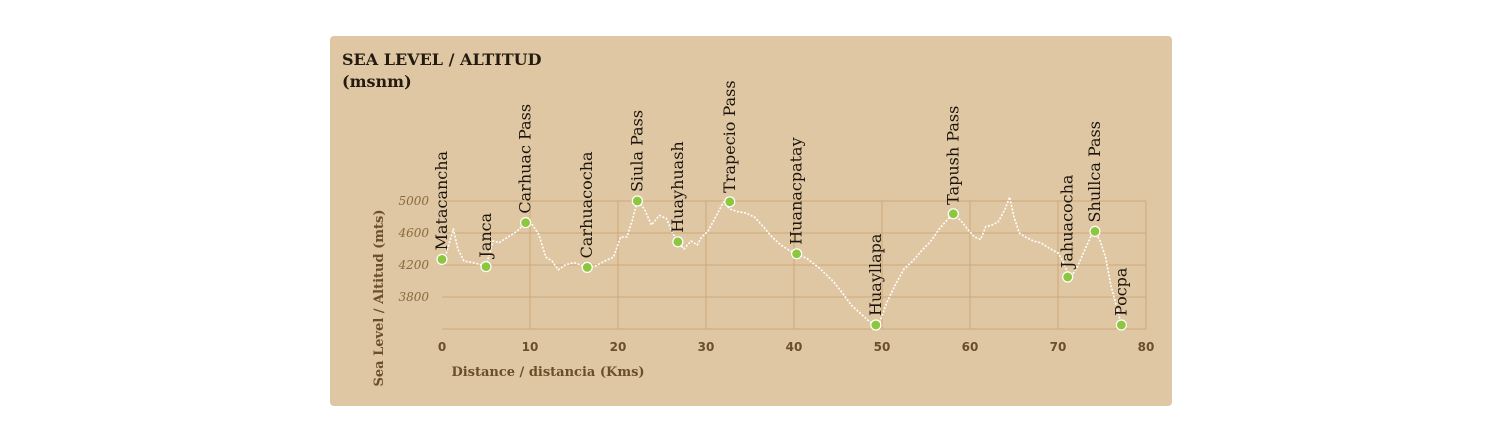  I want to click on x-tick-label: 70, so click(1058, 347).